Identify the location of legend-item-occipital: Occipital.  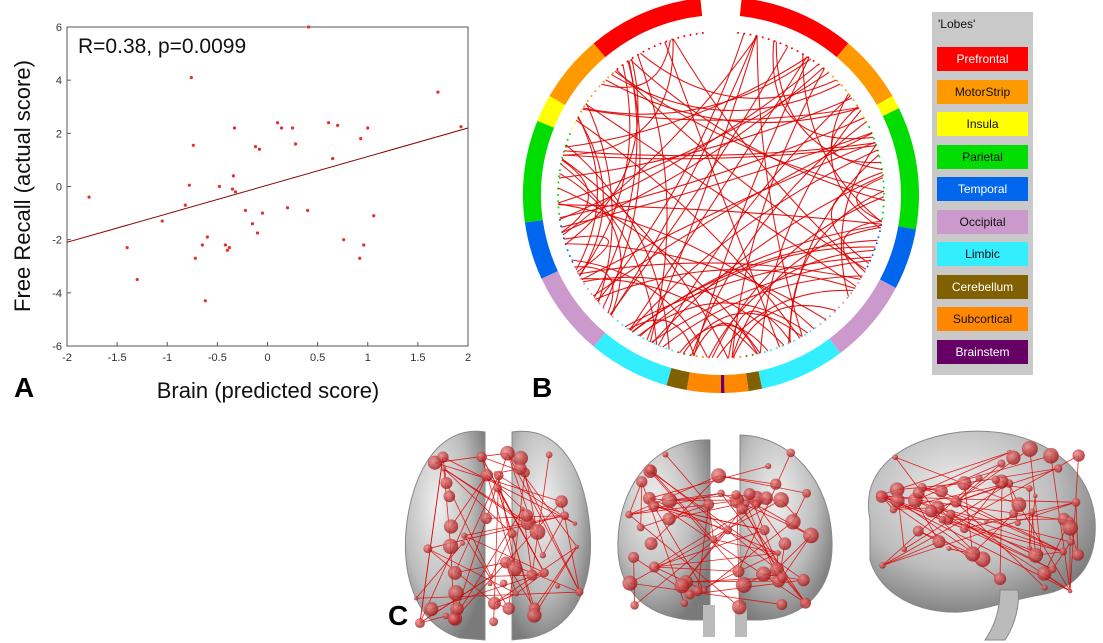
(982, 221).